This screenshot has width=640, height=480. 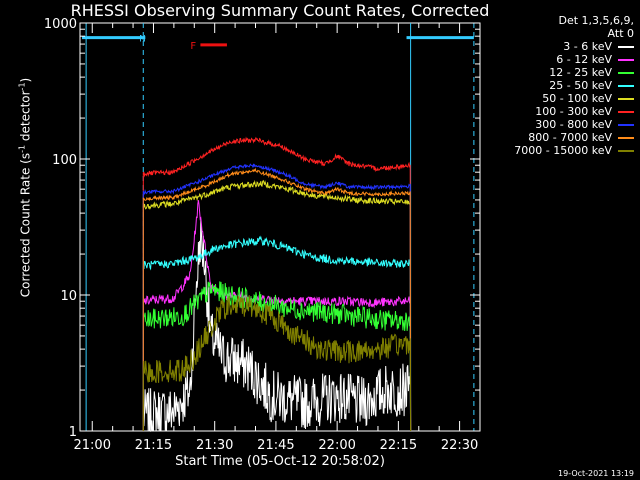 I want to click on legend-item: 6 - 12 keV, so click(x=574, y=59).